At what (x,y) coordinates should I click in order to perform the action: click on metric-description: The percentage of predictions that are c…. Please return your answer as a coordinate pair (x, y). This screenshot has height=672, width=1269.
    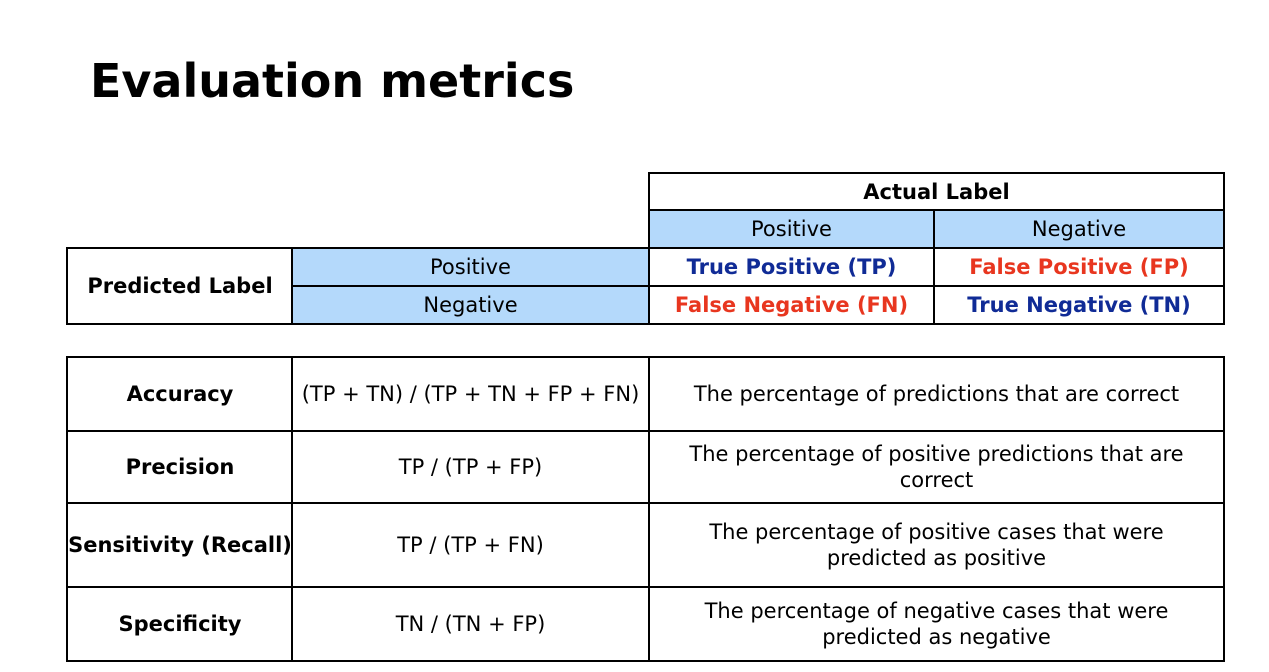
    Looking at the image, I should click on (936, 393).